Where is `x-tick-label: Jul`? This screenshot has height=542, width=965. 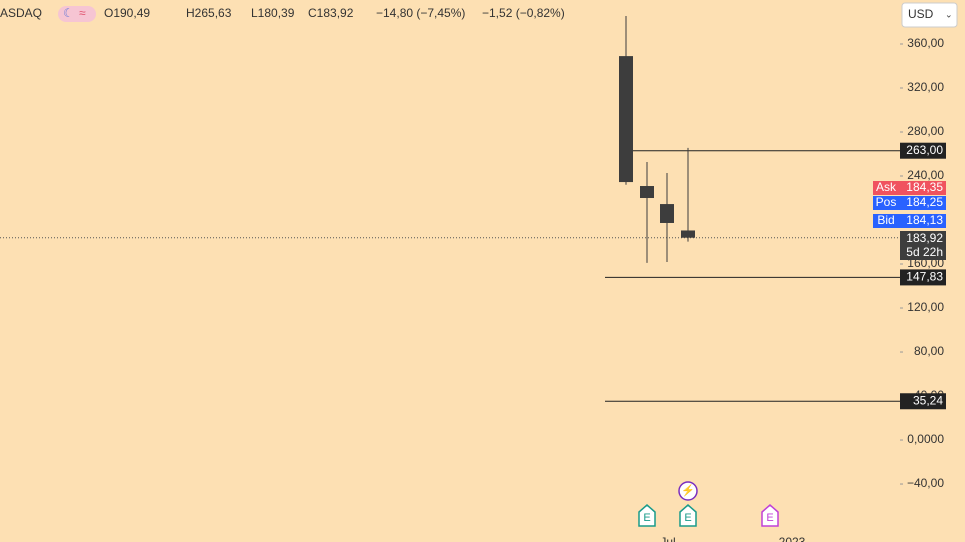
x-tick-label: Jul is located at coordinates (667, 538).